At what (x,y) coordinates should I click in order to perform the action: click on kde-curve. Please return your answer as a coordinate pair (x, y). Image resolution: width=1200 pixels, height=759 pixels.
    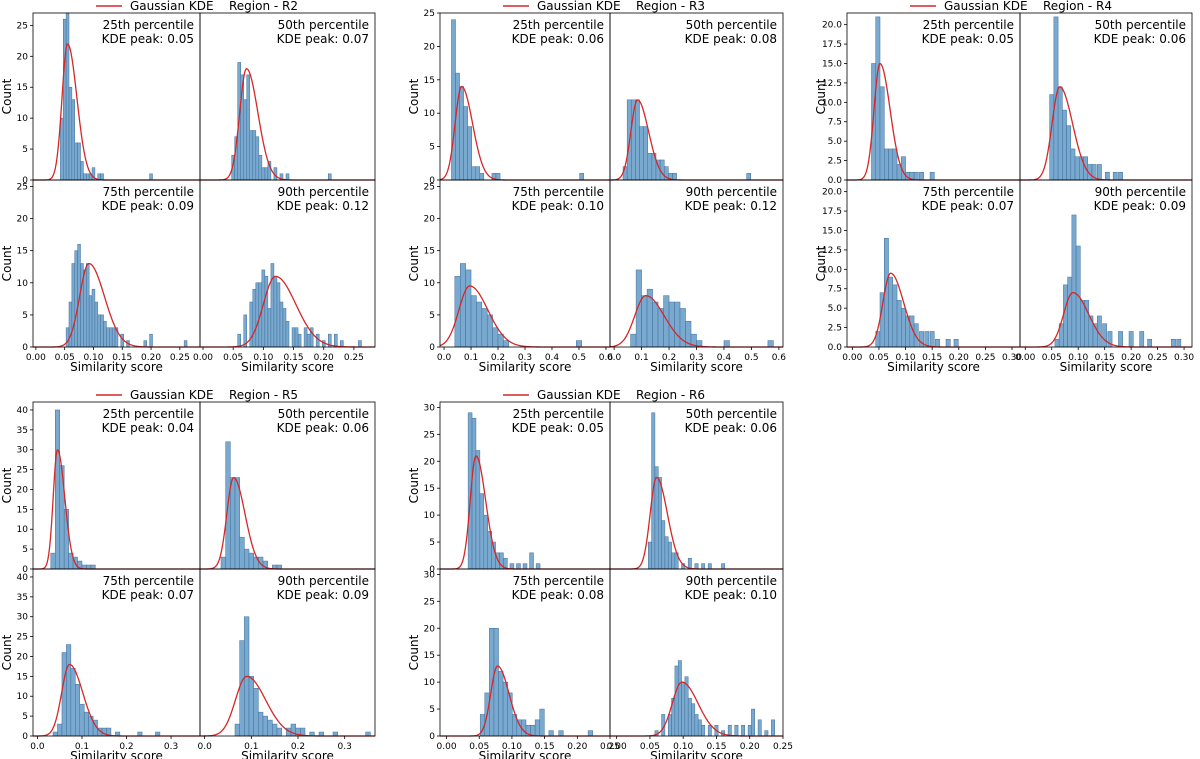
    Looking at the image, I should click on (696, 523).